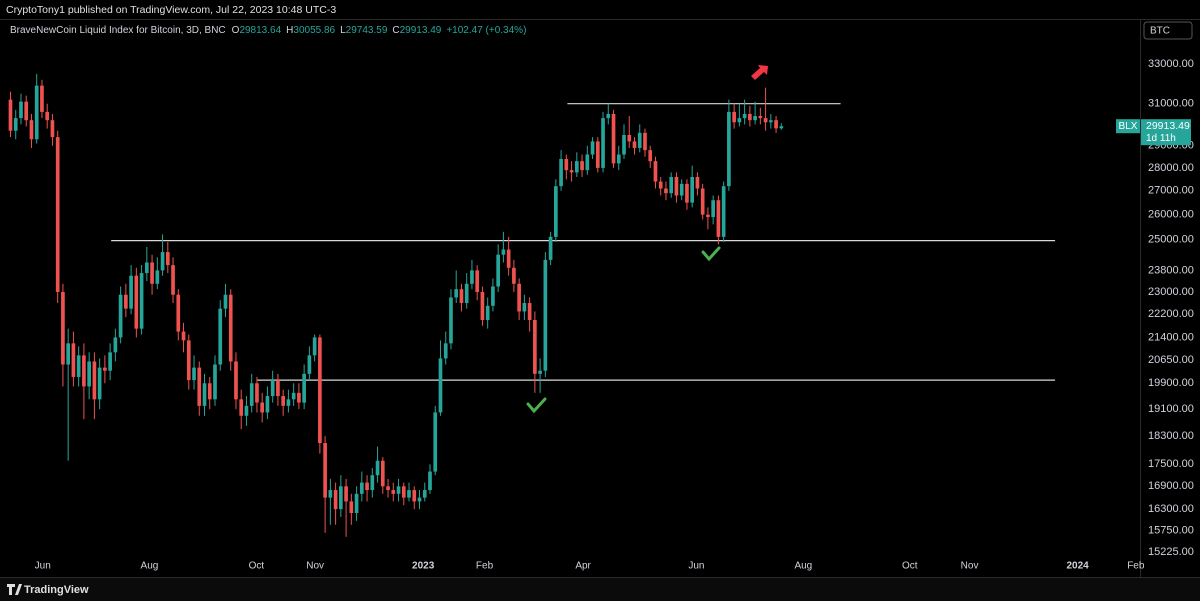 This screenshot has width=1200, height=601. Describe the element at coordinates (1171, 292) in the screenshot. I see `y-tick-label: 23000.00` at that location.